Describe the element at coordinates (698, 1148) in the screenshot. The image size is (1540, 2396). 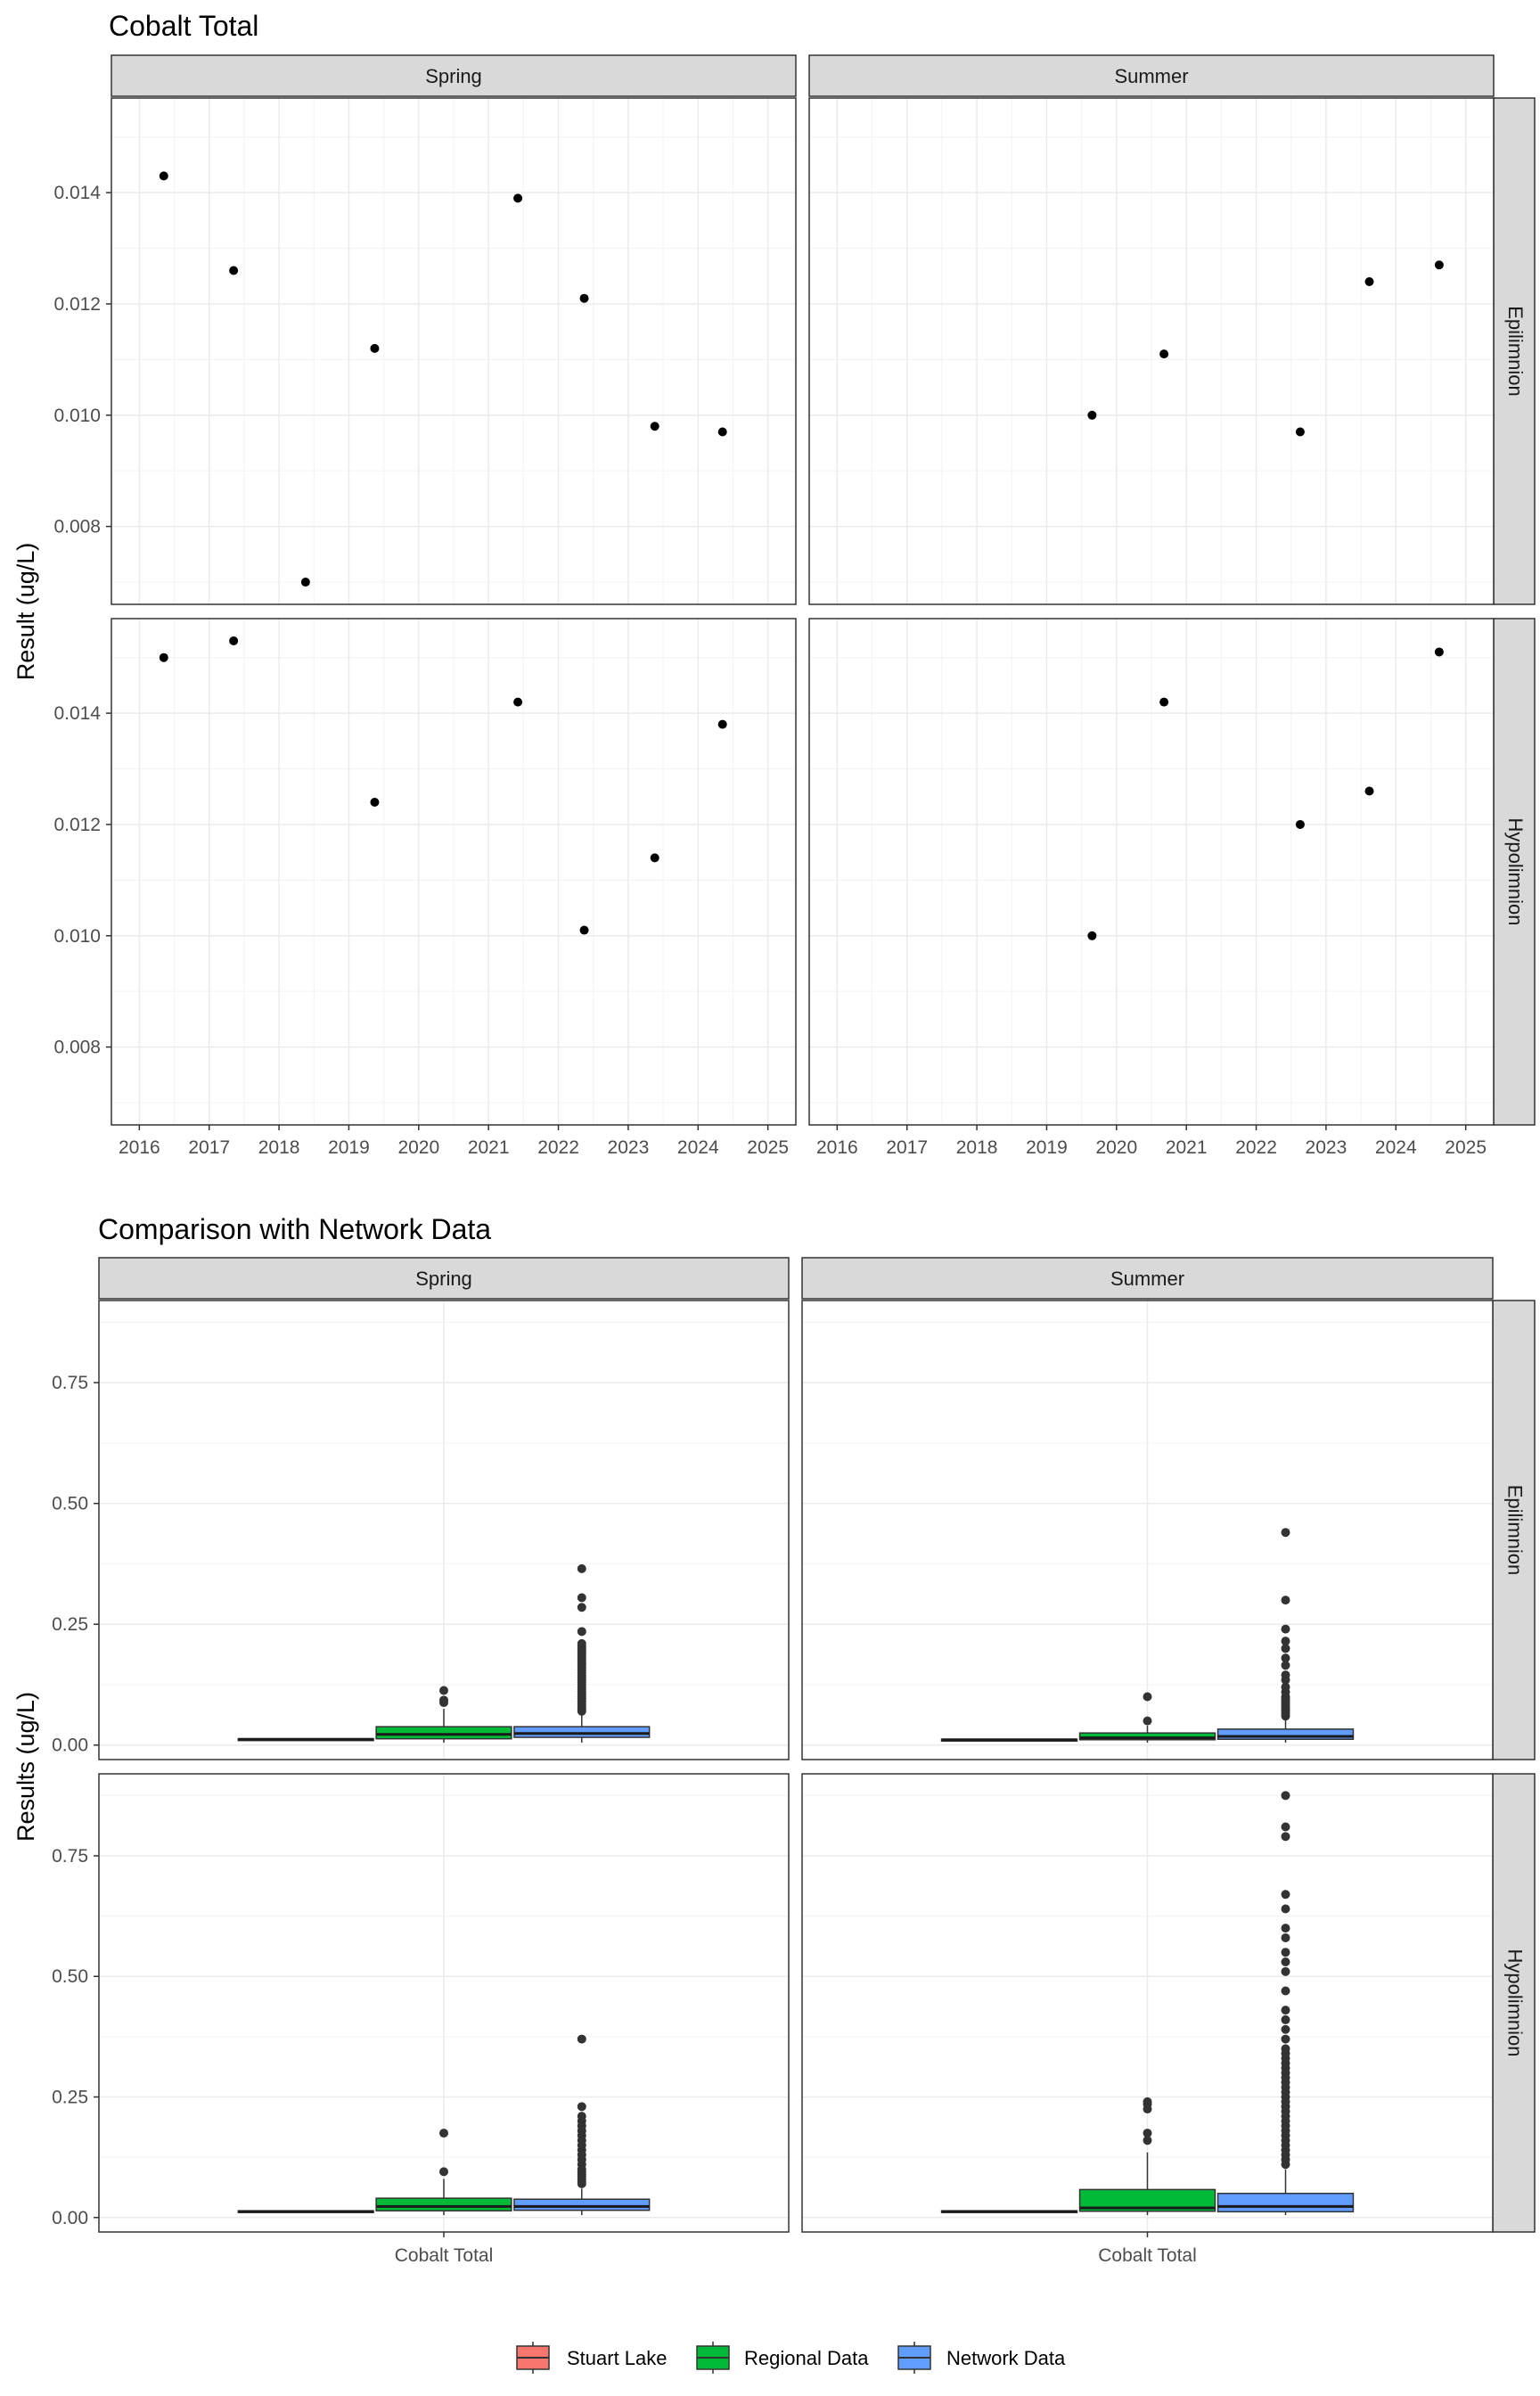
I see `x-tick-label: 2024` at that location.